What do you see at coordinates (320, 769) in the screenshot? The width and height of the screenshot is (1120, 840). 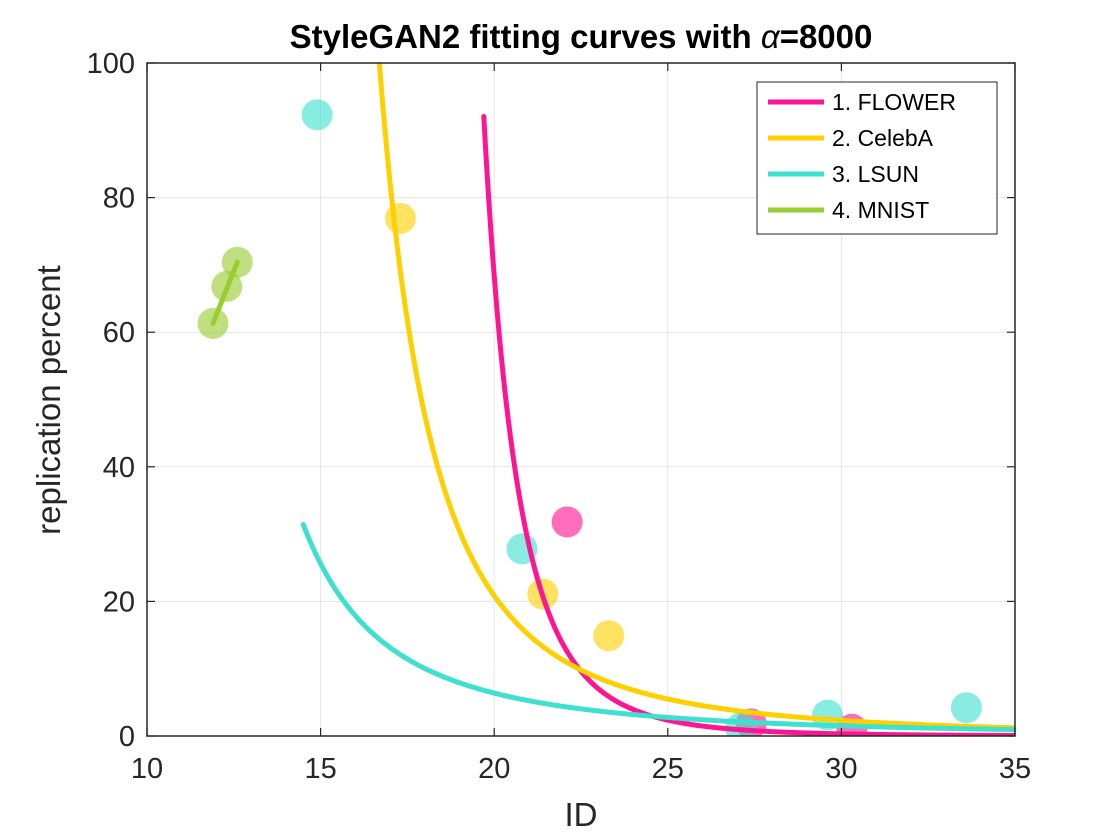 I see `x-tick-label: 15` at bounding box center [320, 769].